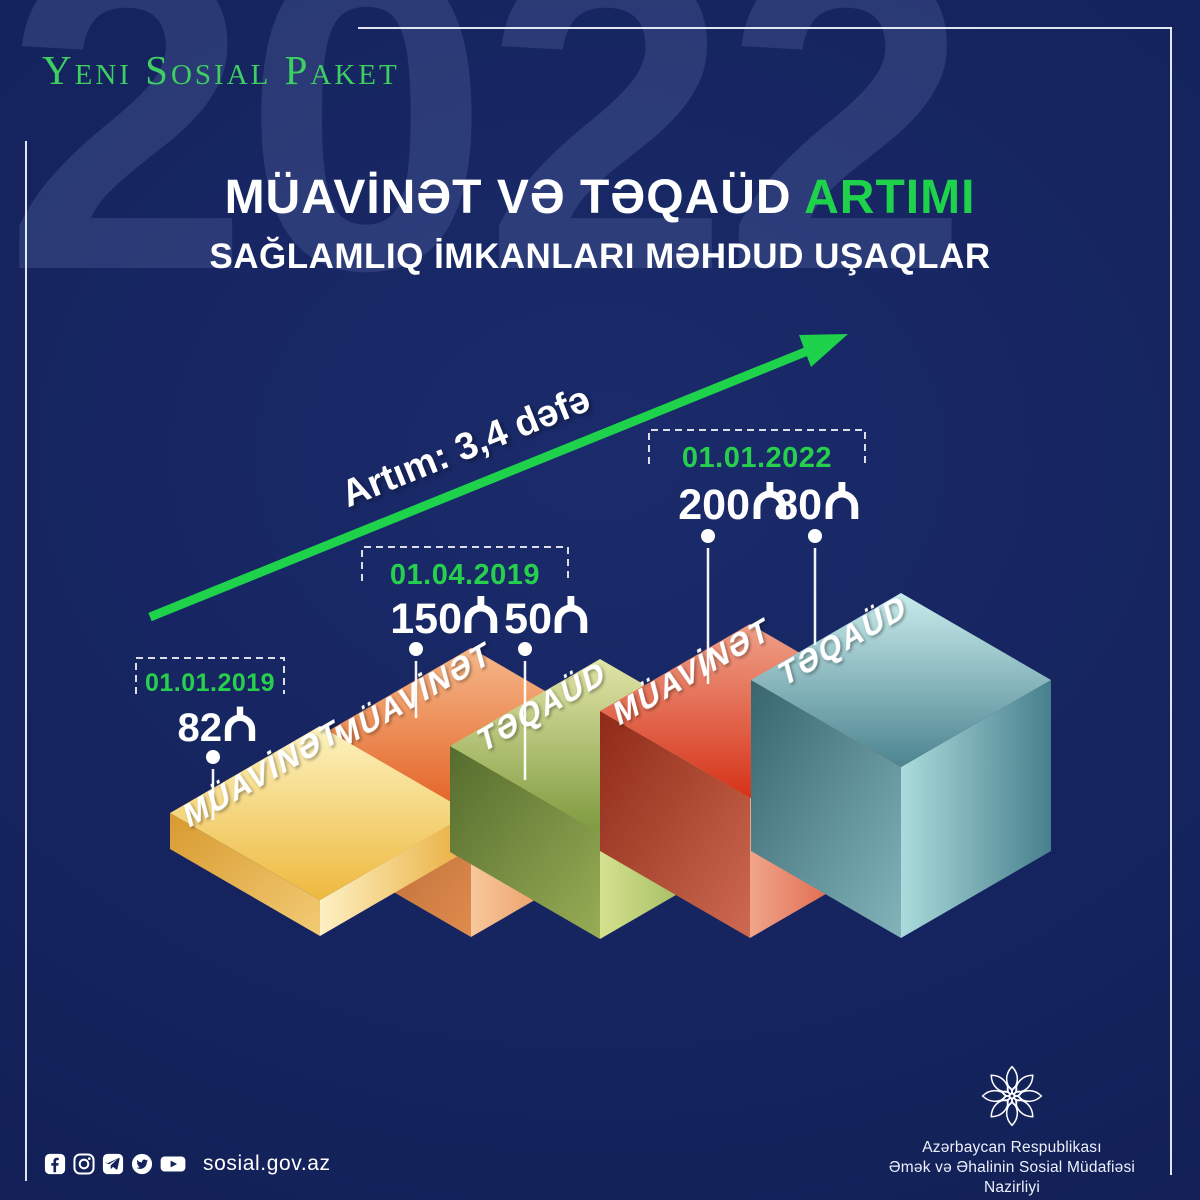 The width and height of the screenshot is (1200, 1200). I want to click on date-label: 01.01.2019, so click(210, 683).